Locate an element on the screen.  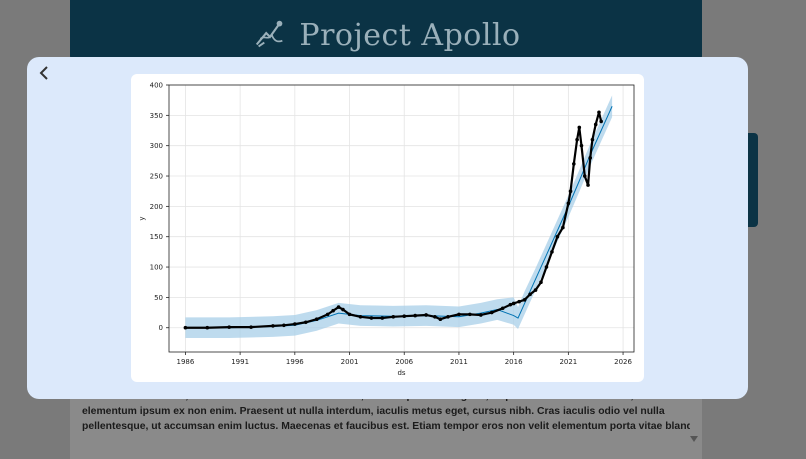
y-tick-label: 0 is located at coordinates (161, 328).